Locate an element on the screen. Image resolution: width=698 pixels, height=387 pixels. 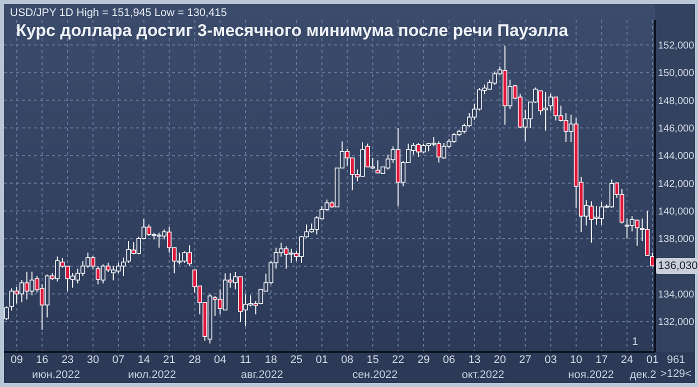
text: сен.2022 is located at coordinates (375, 375).